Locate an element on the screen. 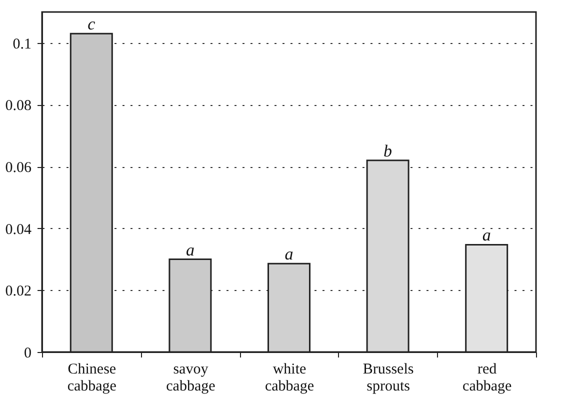 This screenshot has width=562, height=417. annotation: b is located at coordinates (388, 150).